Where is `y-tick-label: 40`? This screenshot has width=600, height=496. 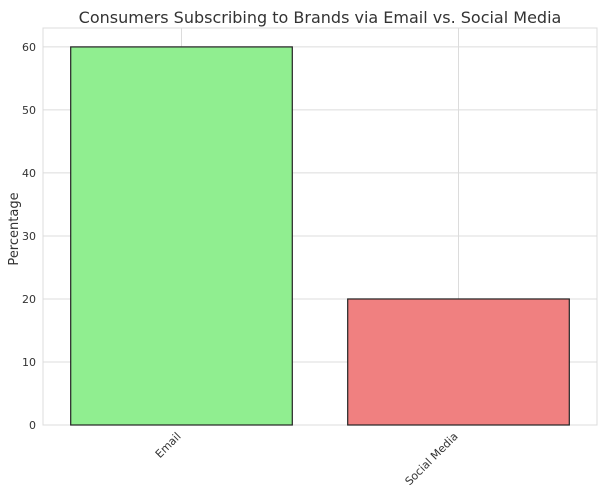
y-tick-label: 40 is located at coordinates (29, 173).